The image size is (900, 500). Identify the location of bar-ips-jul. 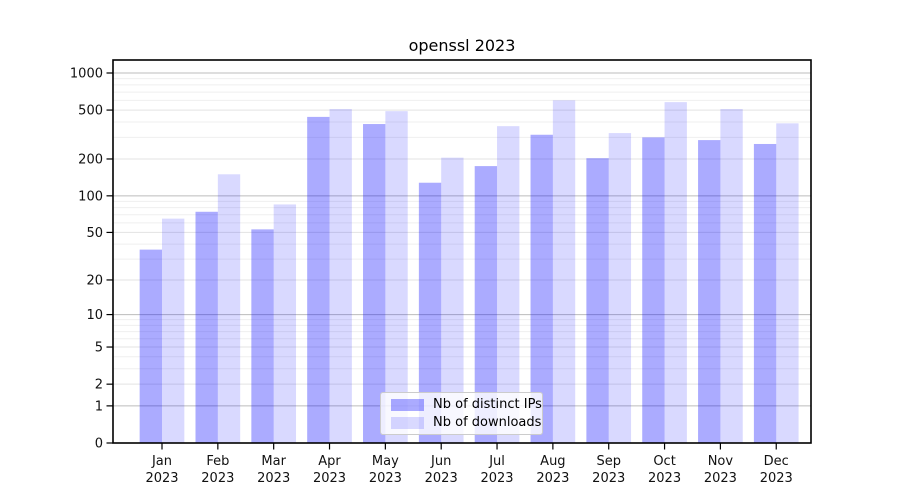
(486, 304).